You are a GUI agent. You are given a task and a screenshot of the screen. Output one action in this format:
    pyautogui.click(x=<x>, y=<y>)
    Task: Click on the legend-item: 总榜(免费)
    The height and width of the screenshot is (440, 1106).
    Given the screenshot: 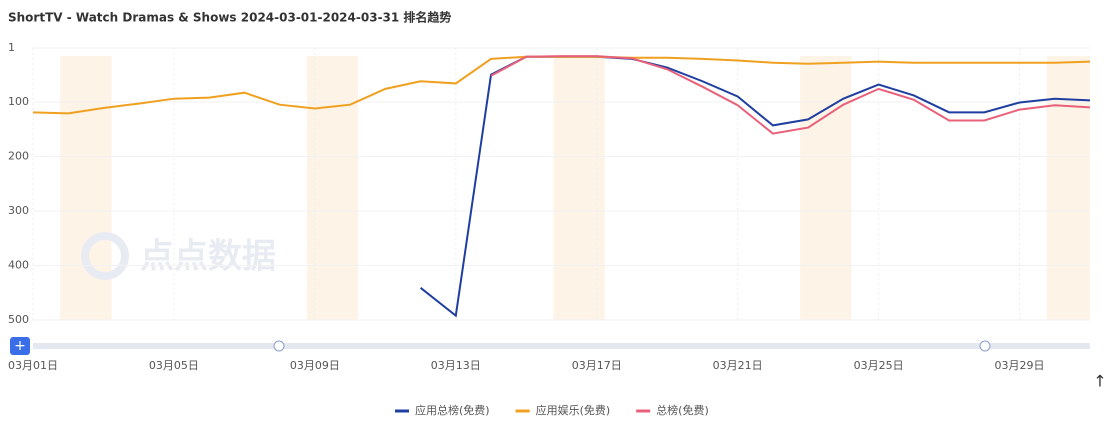 What is the action you would take?
    pyautogui.click(x=672, y=410)
    